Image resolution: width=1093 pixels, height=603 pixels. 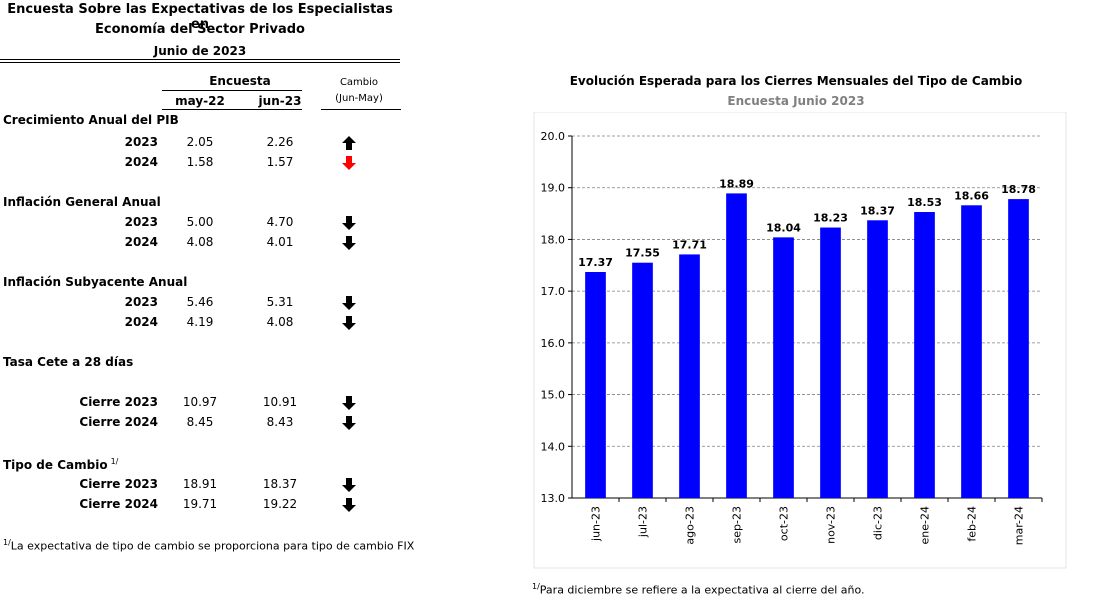 I want to click on data-label: 17.71, so click(x=689, y=244).